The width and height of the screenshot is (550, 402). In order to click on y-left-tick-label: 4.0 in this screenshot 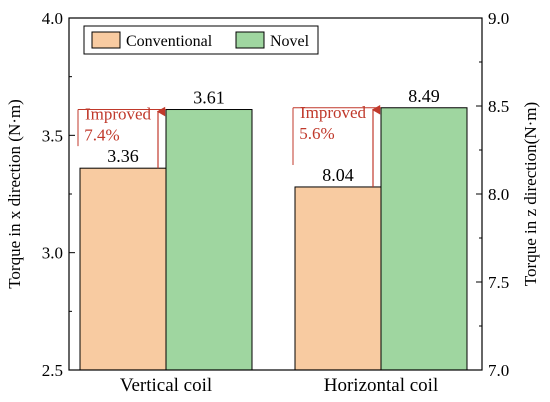, I will do `click(52, 18)`.